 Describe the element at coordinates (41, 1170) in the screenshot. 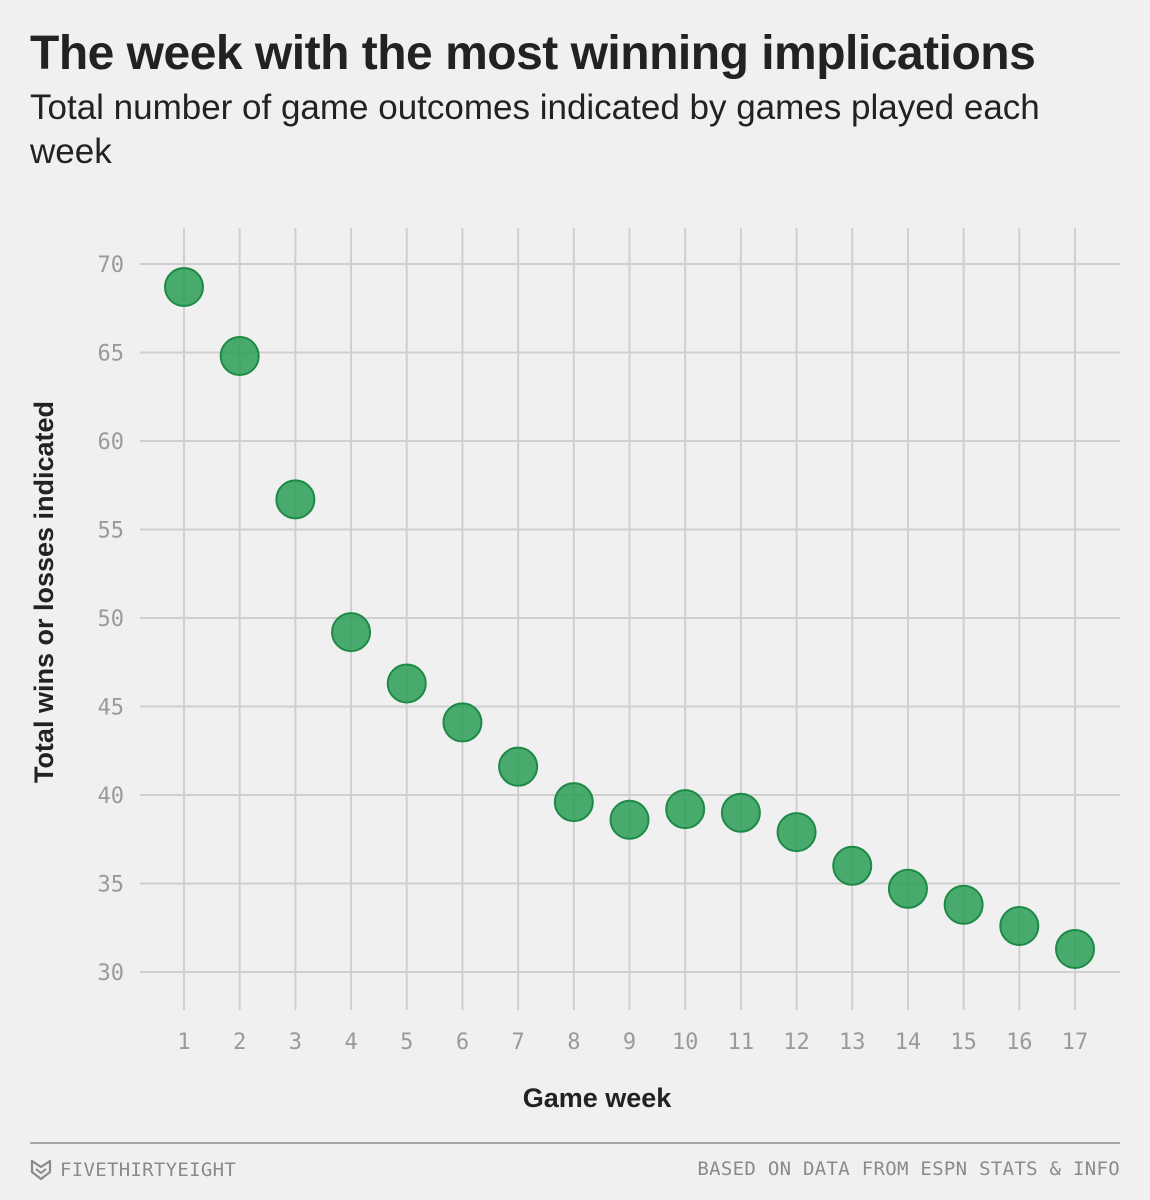

I see `fivethirtyeight-logo-icon` at that location.